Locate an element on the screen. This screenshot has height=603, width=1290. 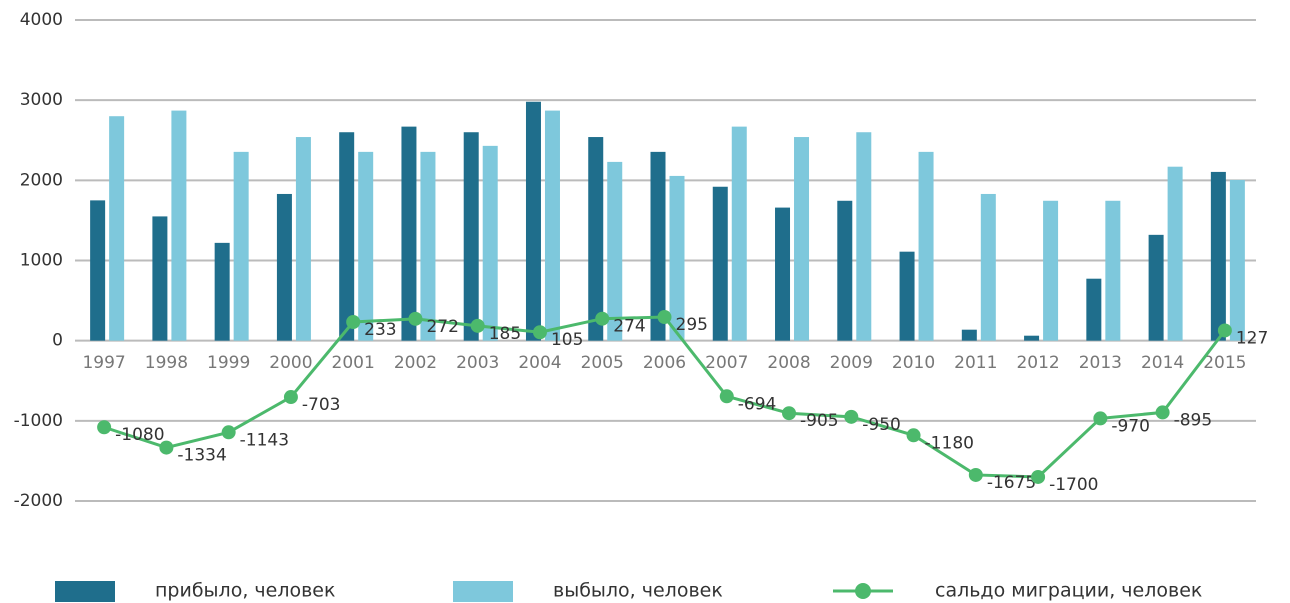
data-label: -694 is located at coordinates (757, 404).